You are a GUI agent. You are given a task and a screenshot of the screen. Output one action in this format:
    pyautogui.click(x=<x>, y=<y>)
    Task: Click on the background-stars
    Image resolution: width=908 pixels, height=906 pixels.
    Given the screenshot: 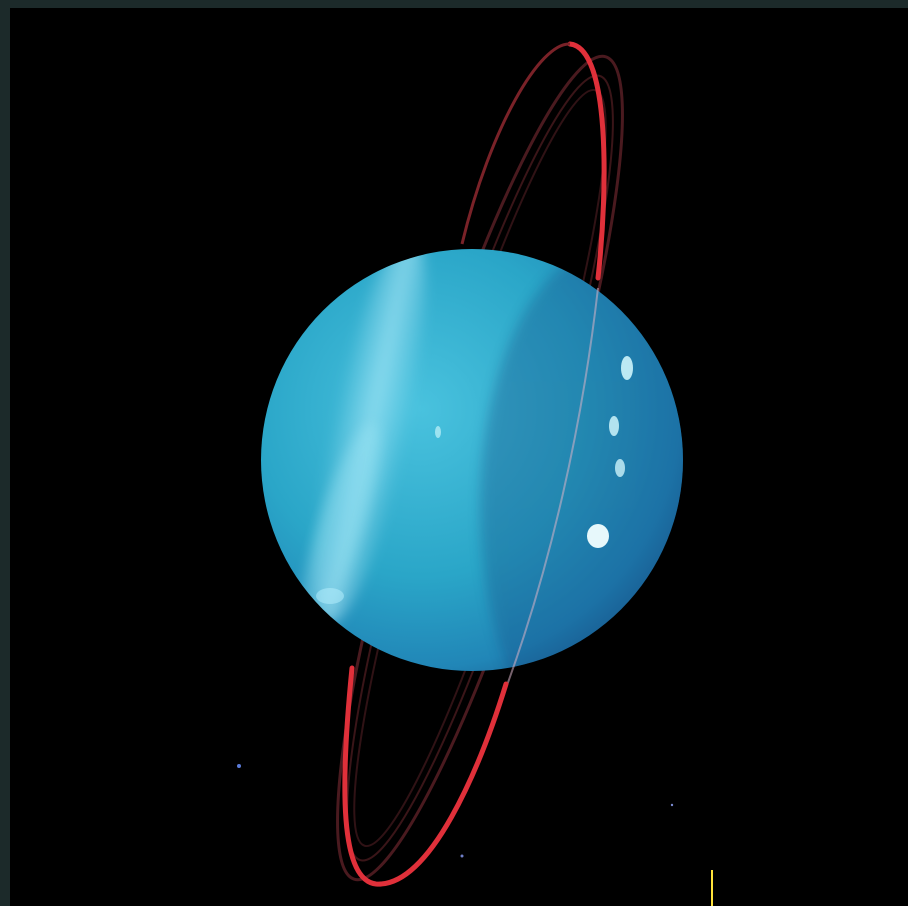 What is the action you would take?
    pyautogui.click(x=455, y=811)
    